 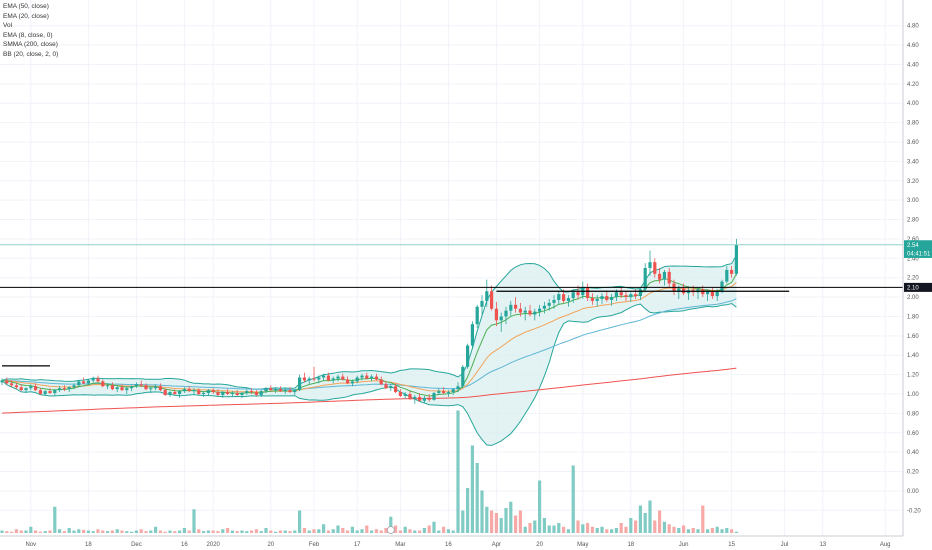 I want to click on price-tick-label: 3.60, so click(x=913, y=143).